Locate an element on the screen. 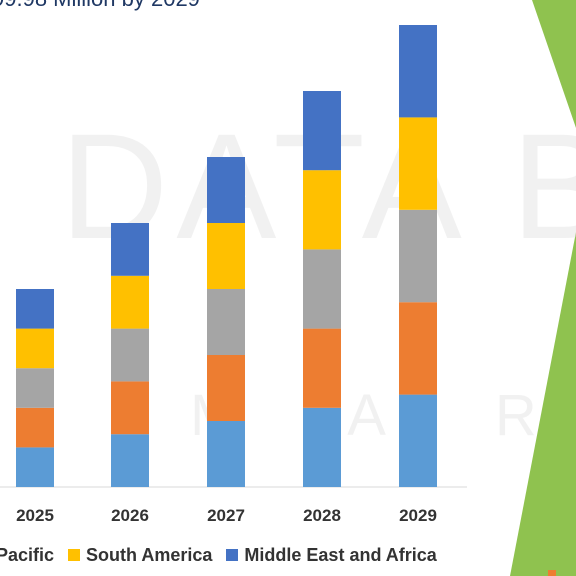  x-tick-label-2029: 2029 is located at coordinates (418, 515).